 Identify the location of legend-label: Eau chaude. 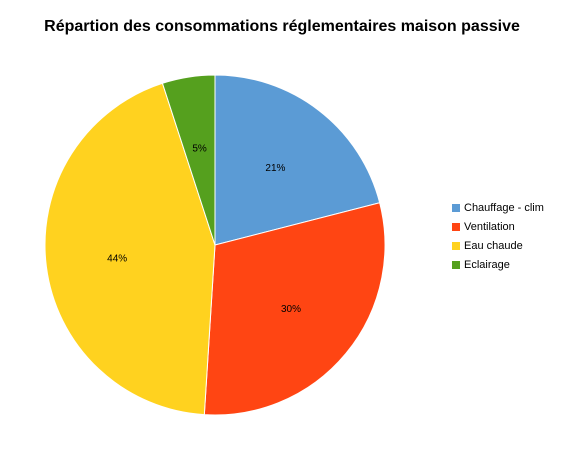
(493, 245).